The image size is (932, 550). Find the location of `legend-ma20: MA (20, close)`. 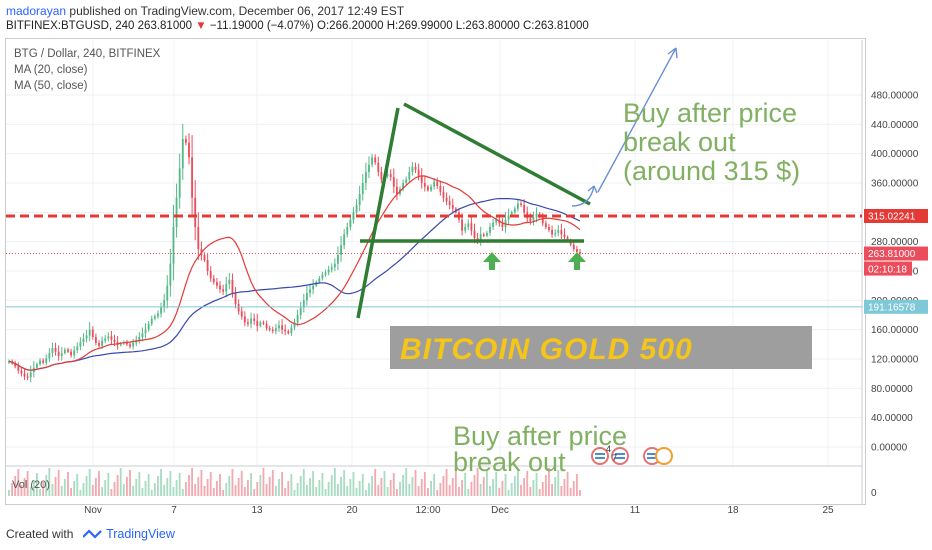

legend-ma20: MA (20, close) is located at coordinates (51, 70).